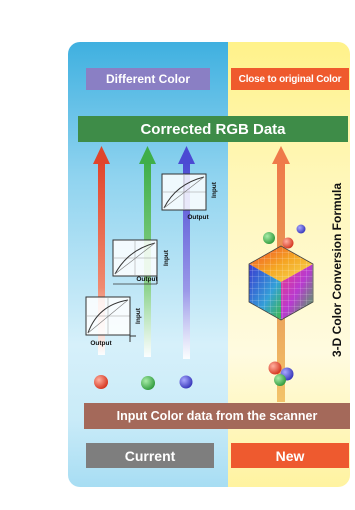 Image resolution: width=355 pixels, height=510 pixels. Describe the element at coordinates (150, 455) in the screenshot. I see `current-method-label: Current` at that location.